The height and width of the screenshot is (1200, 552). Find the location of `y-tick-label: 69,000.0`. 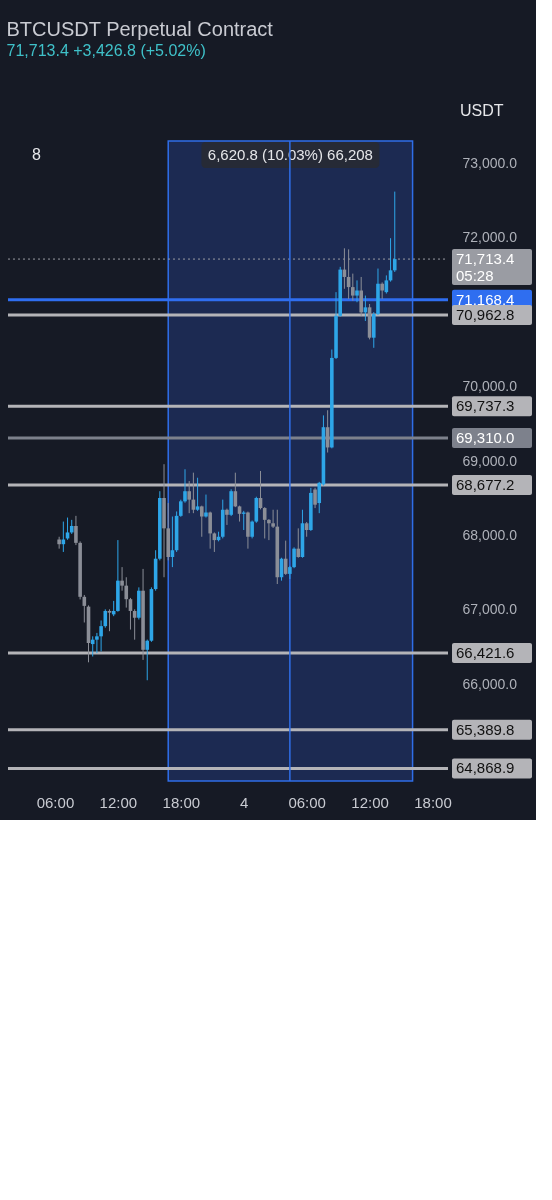

y-tick-label: 69,000.0 is located at coordinates (490, 460).